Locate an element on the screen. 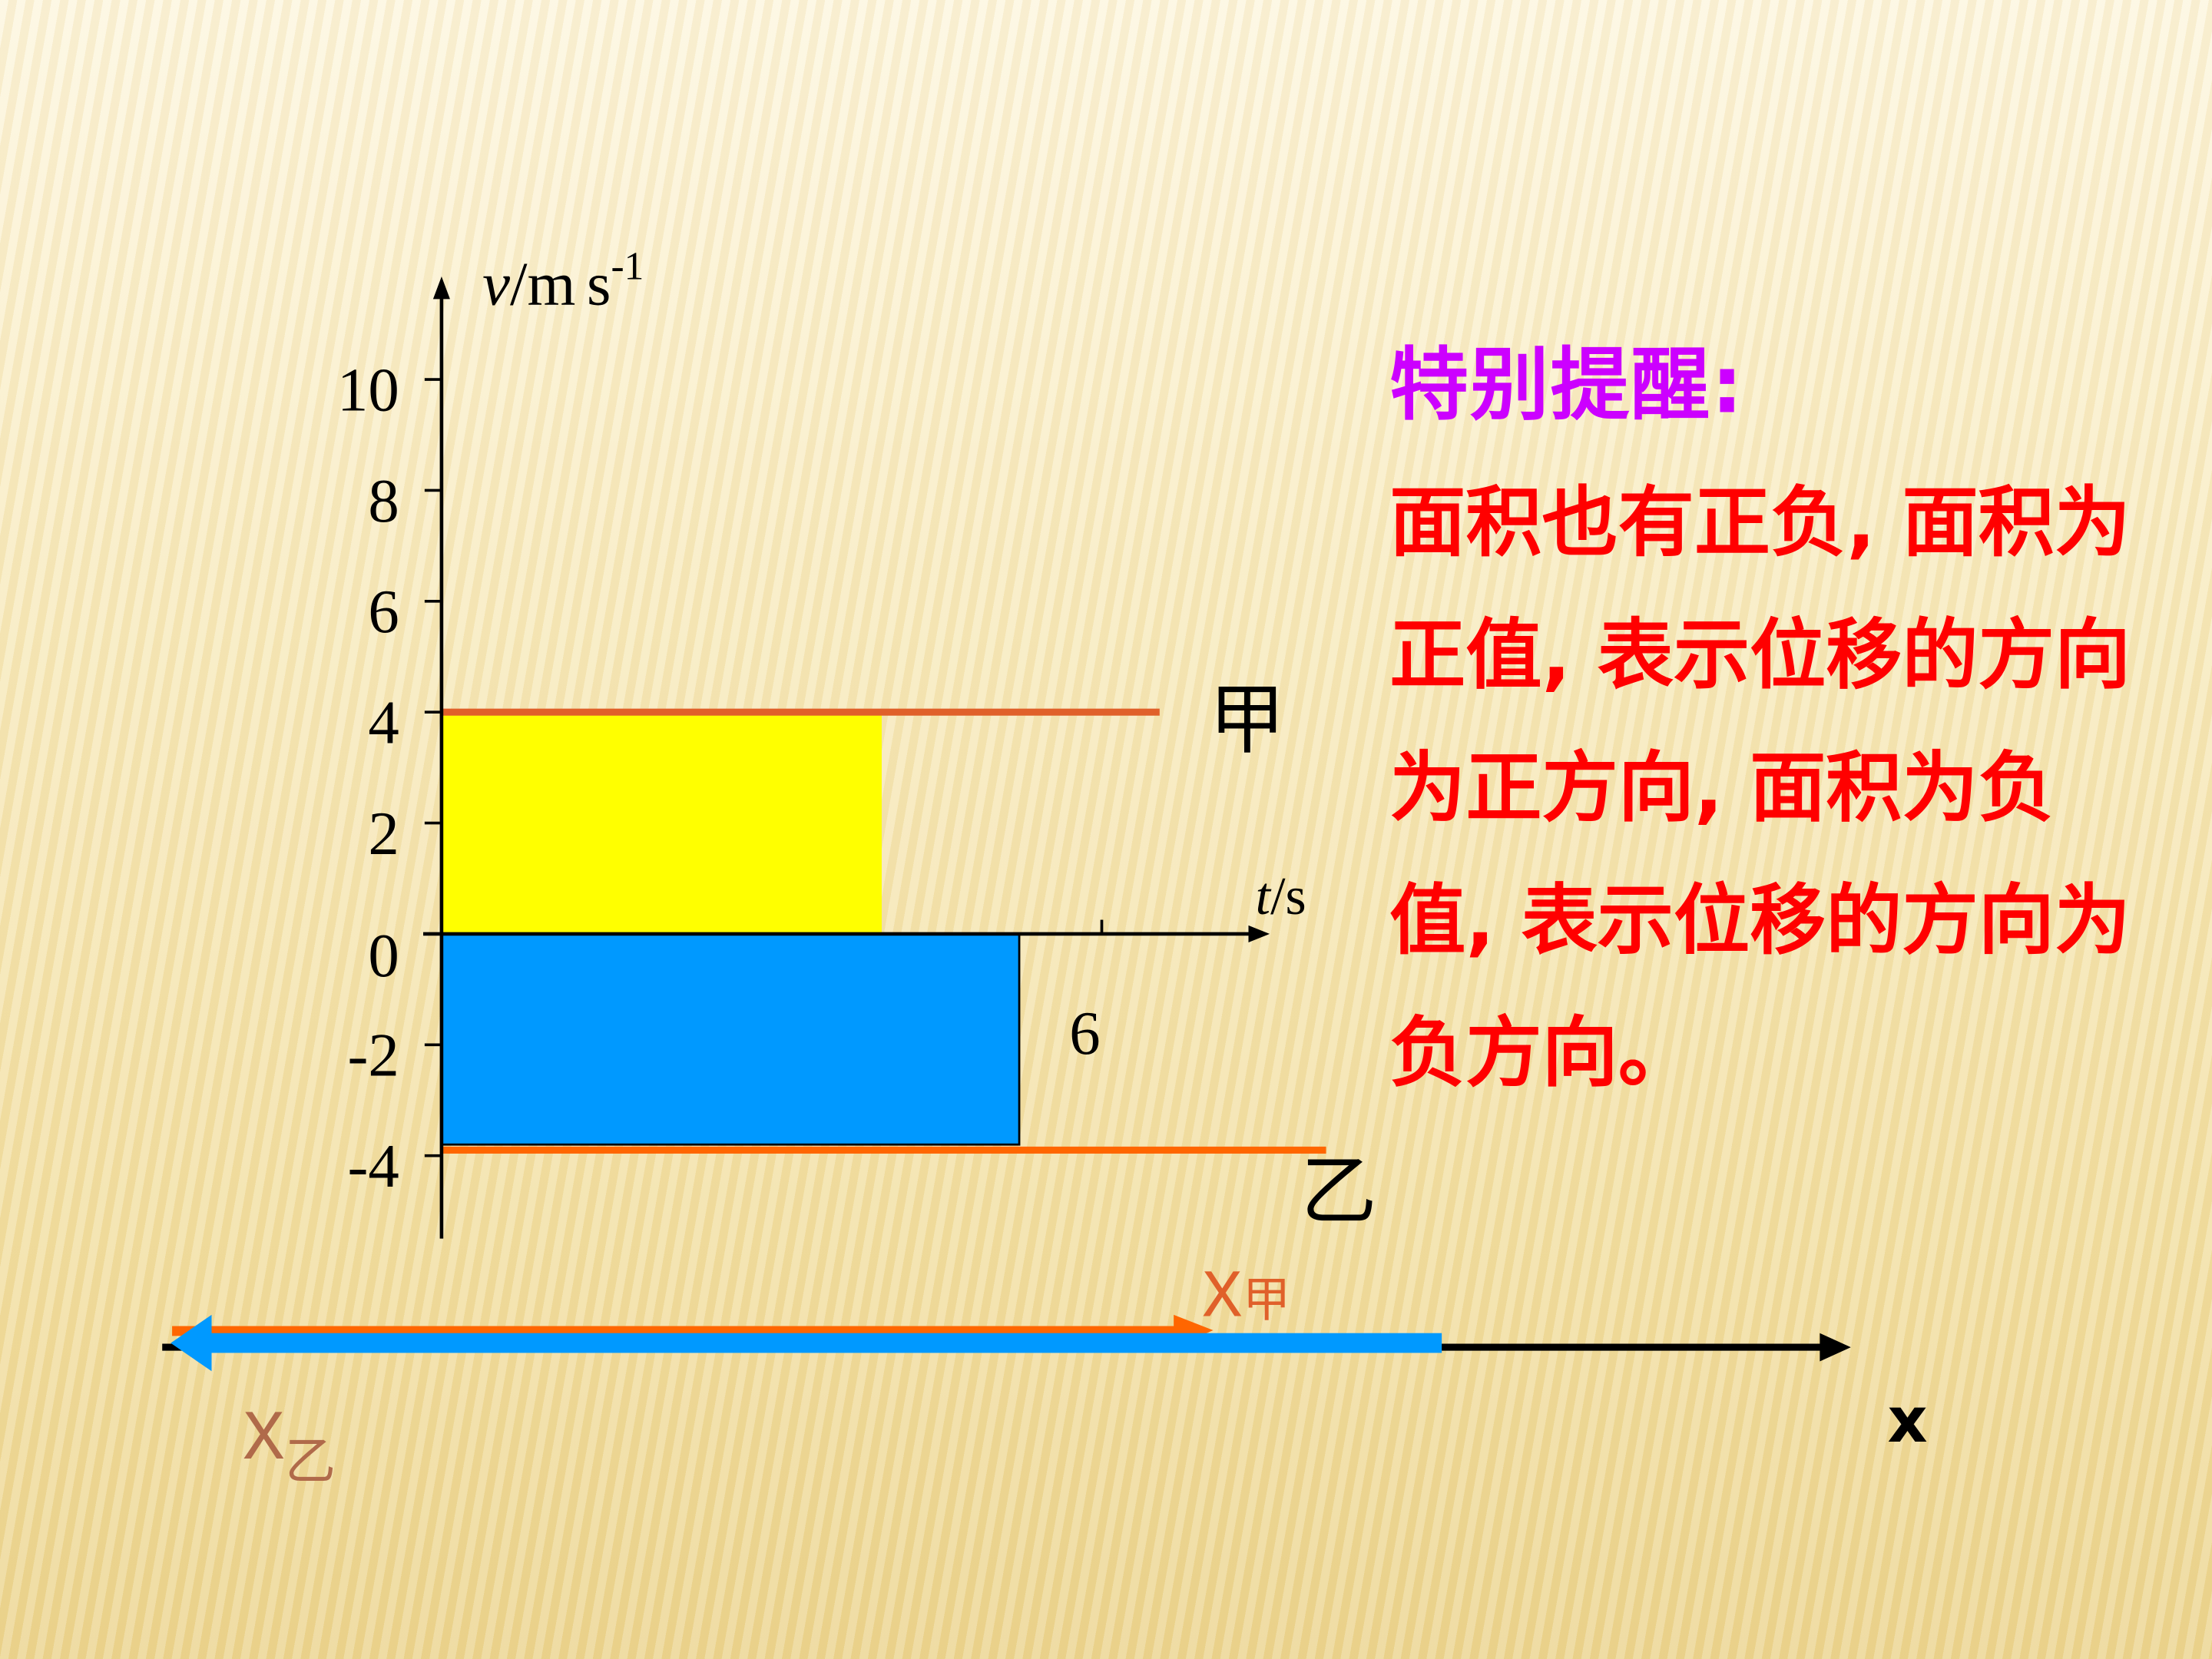  position-axis-arrow is located at coordinates (1835, 1348).